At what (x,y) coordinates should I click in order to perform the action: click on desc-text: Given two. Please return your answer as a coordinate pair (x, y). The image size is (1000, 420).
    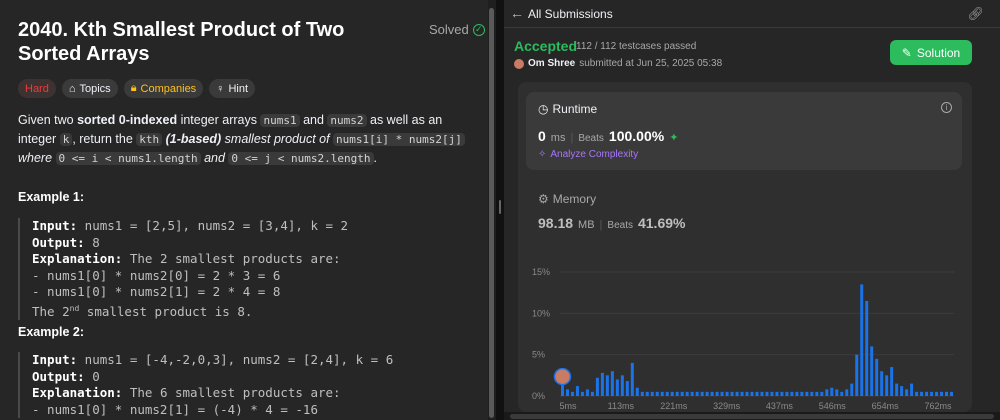
    Looking at the image, I should click on (48, 120).